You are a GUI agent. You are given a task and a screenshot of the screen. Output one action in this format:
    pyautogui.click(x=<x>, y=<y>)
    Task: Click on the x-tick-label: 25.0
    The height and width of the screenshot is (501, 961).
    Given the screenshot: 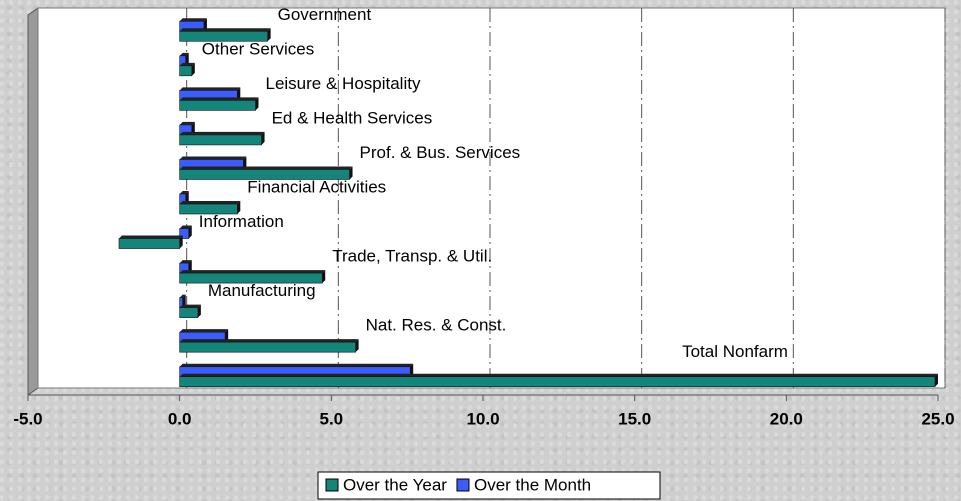 What is the action you would take?
    pyautogui.click(x=937, y=418)
    